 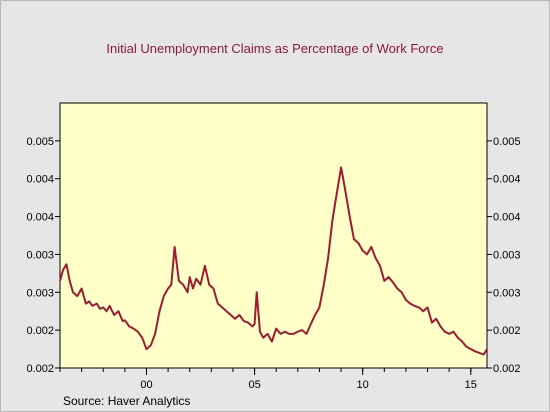 I want to click on x-tick-label: 10, so click(x=363, y=385).